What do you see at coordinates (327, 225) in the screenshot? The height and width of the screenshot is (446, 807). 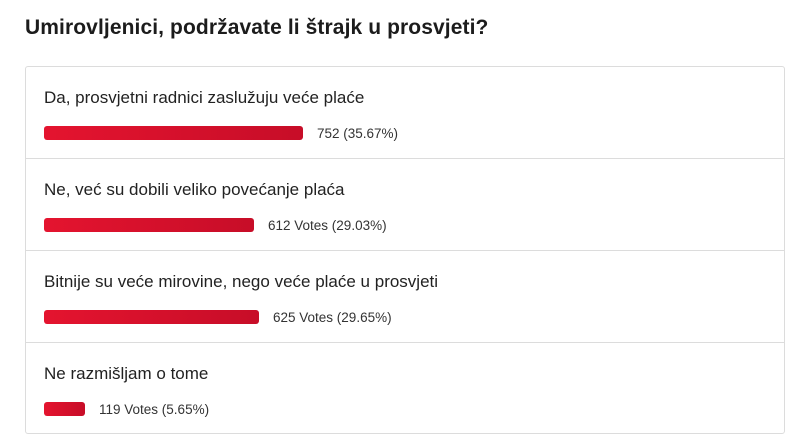 I see `poll-result-text: 612 Votes (29.03%)` at bounding box center [327, 225].